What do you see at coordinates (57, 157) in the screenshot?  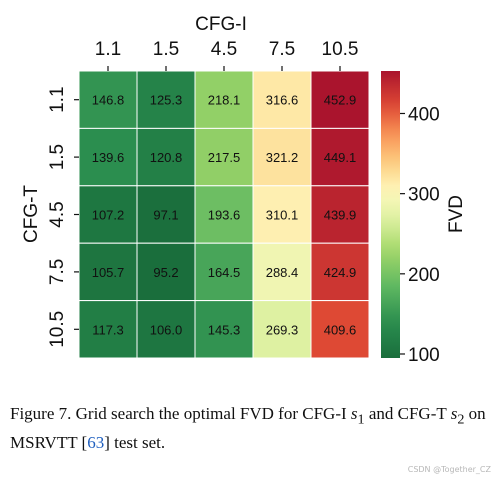 I see `y-tick-label: 1.5` at bounding box center [57, 157].